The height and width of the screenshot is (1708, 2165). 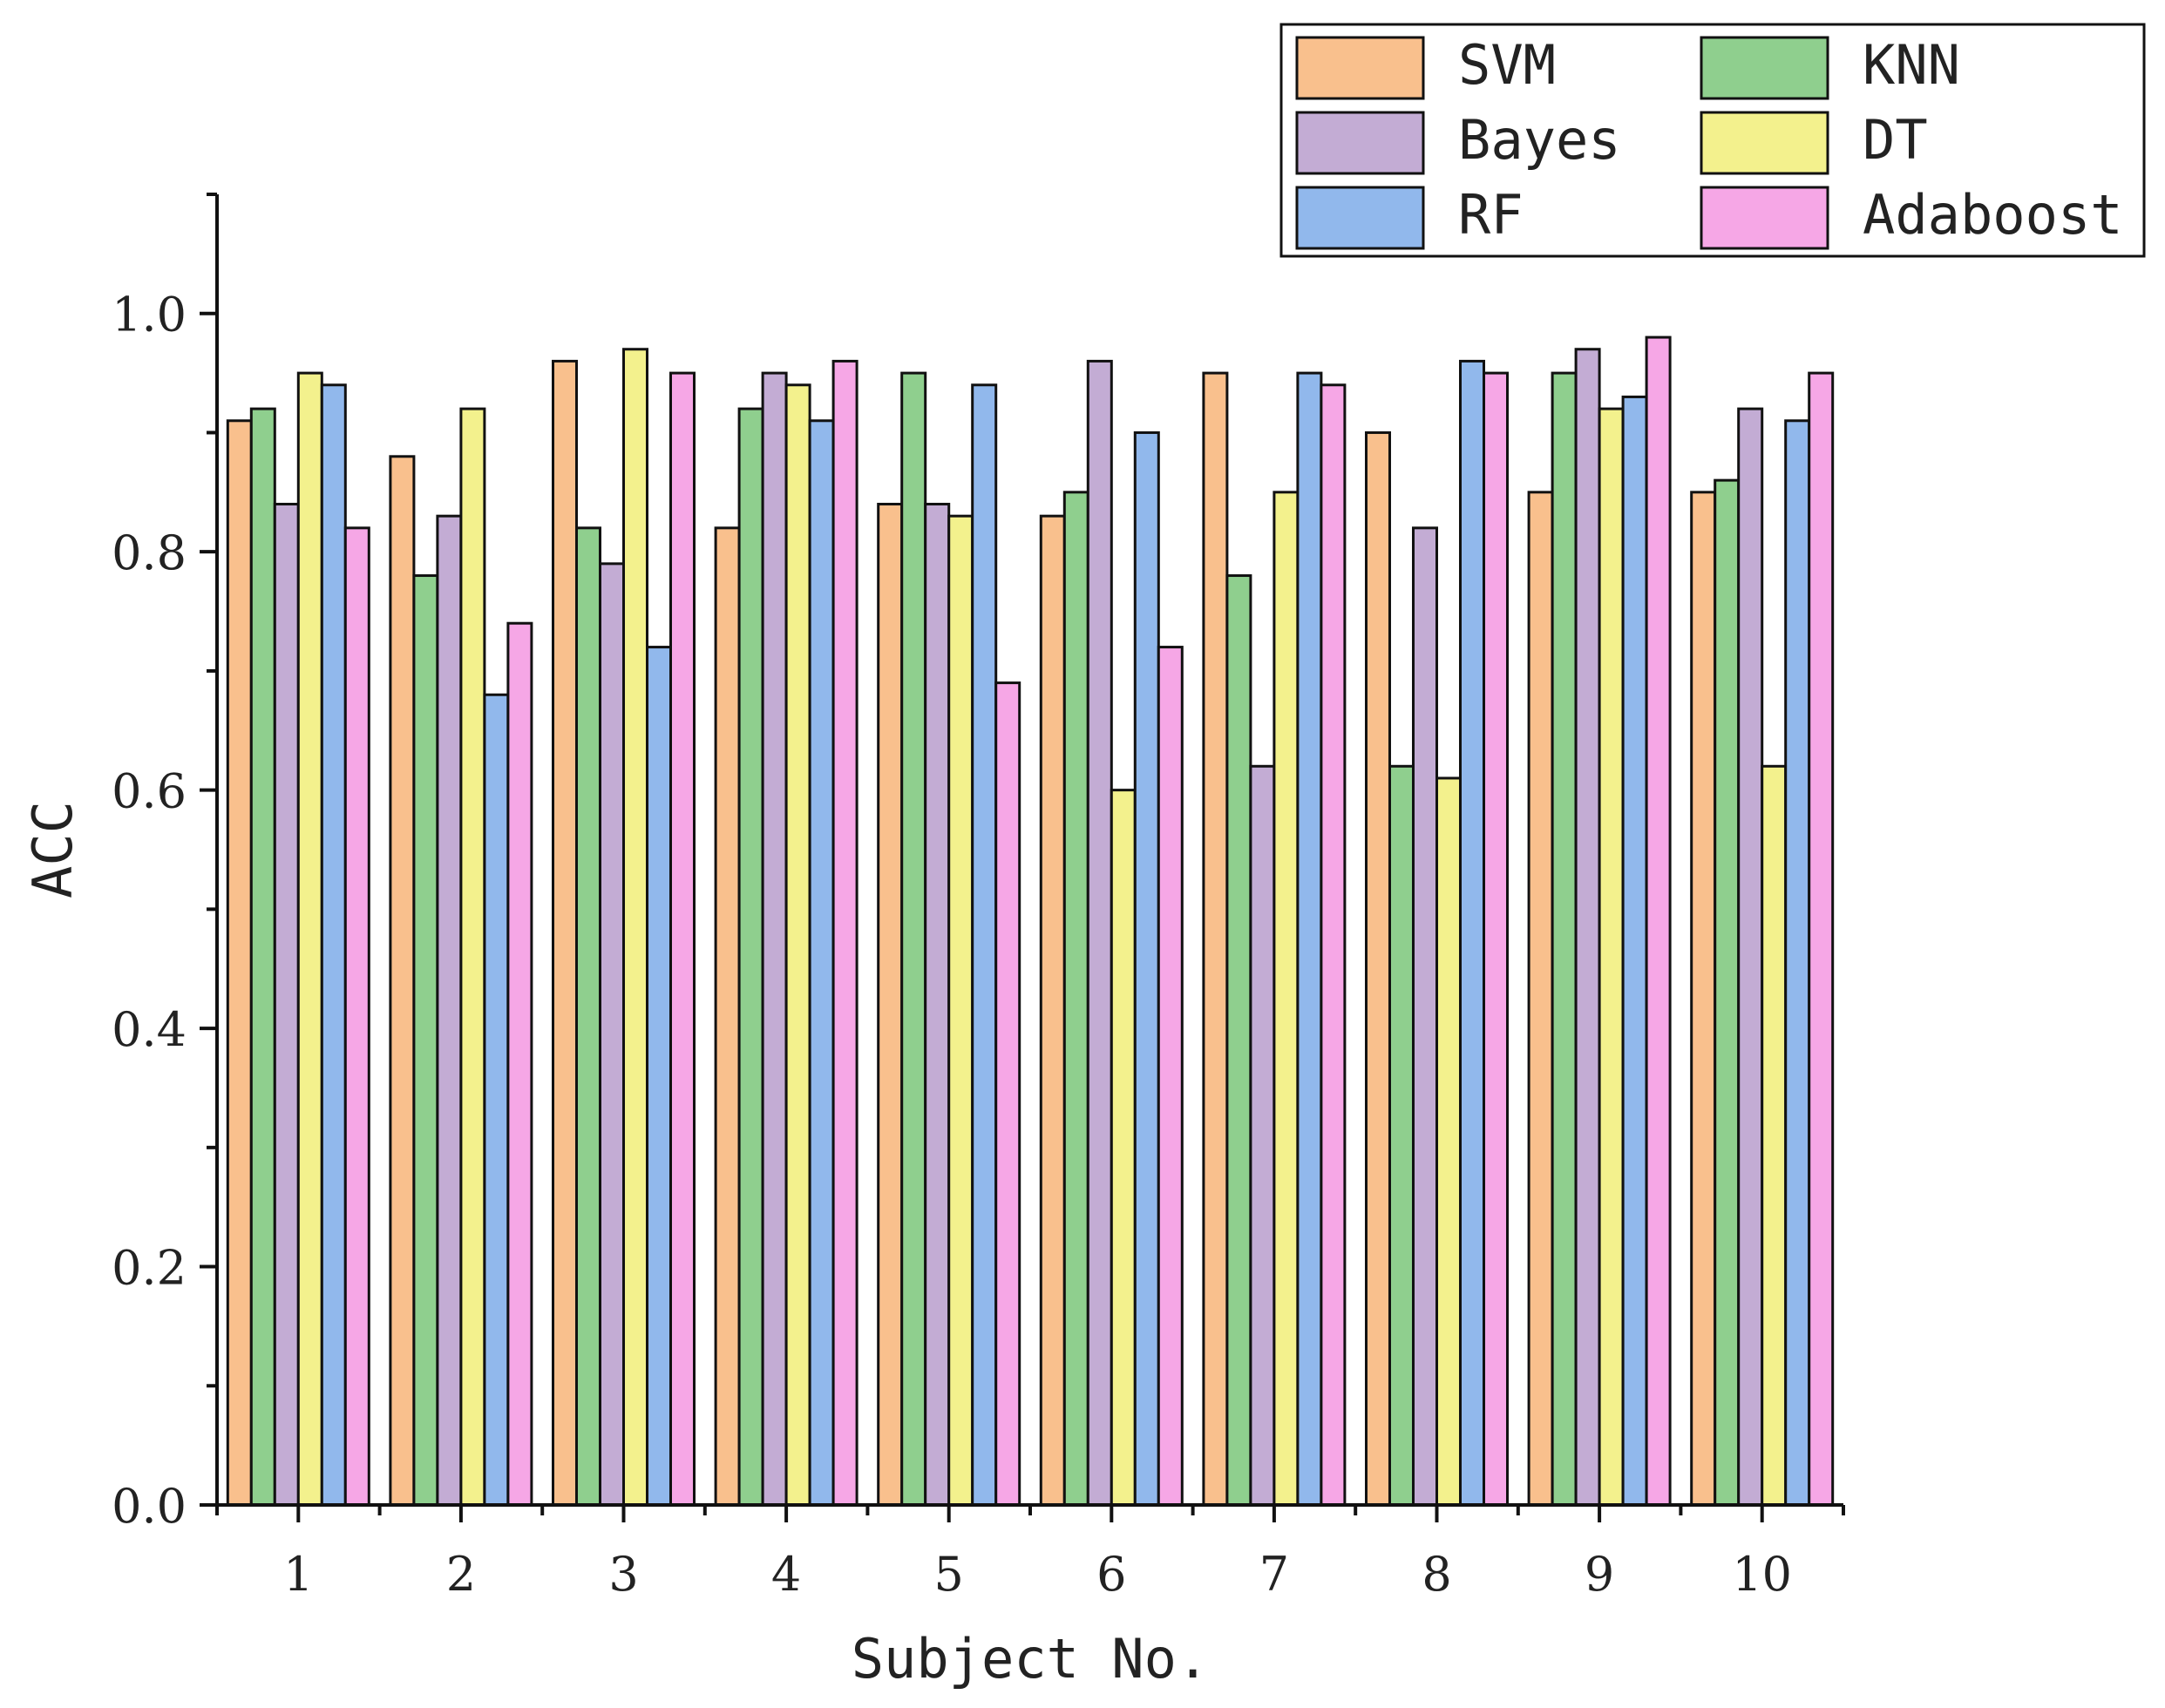 I want to click on x-tick-label: 4, so click(x=786, y=1574).